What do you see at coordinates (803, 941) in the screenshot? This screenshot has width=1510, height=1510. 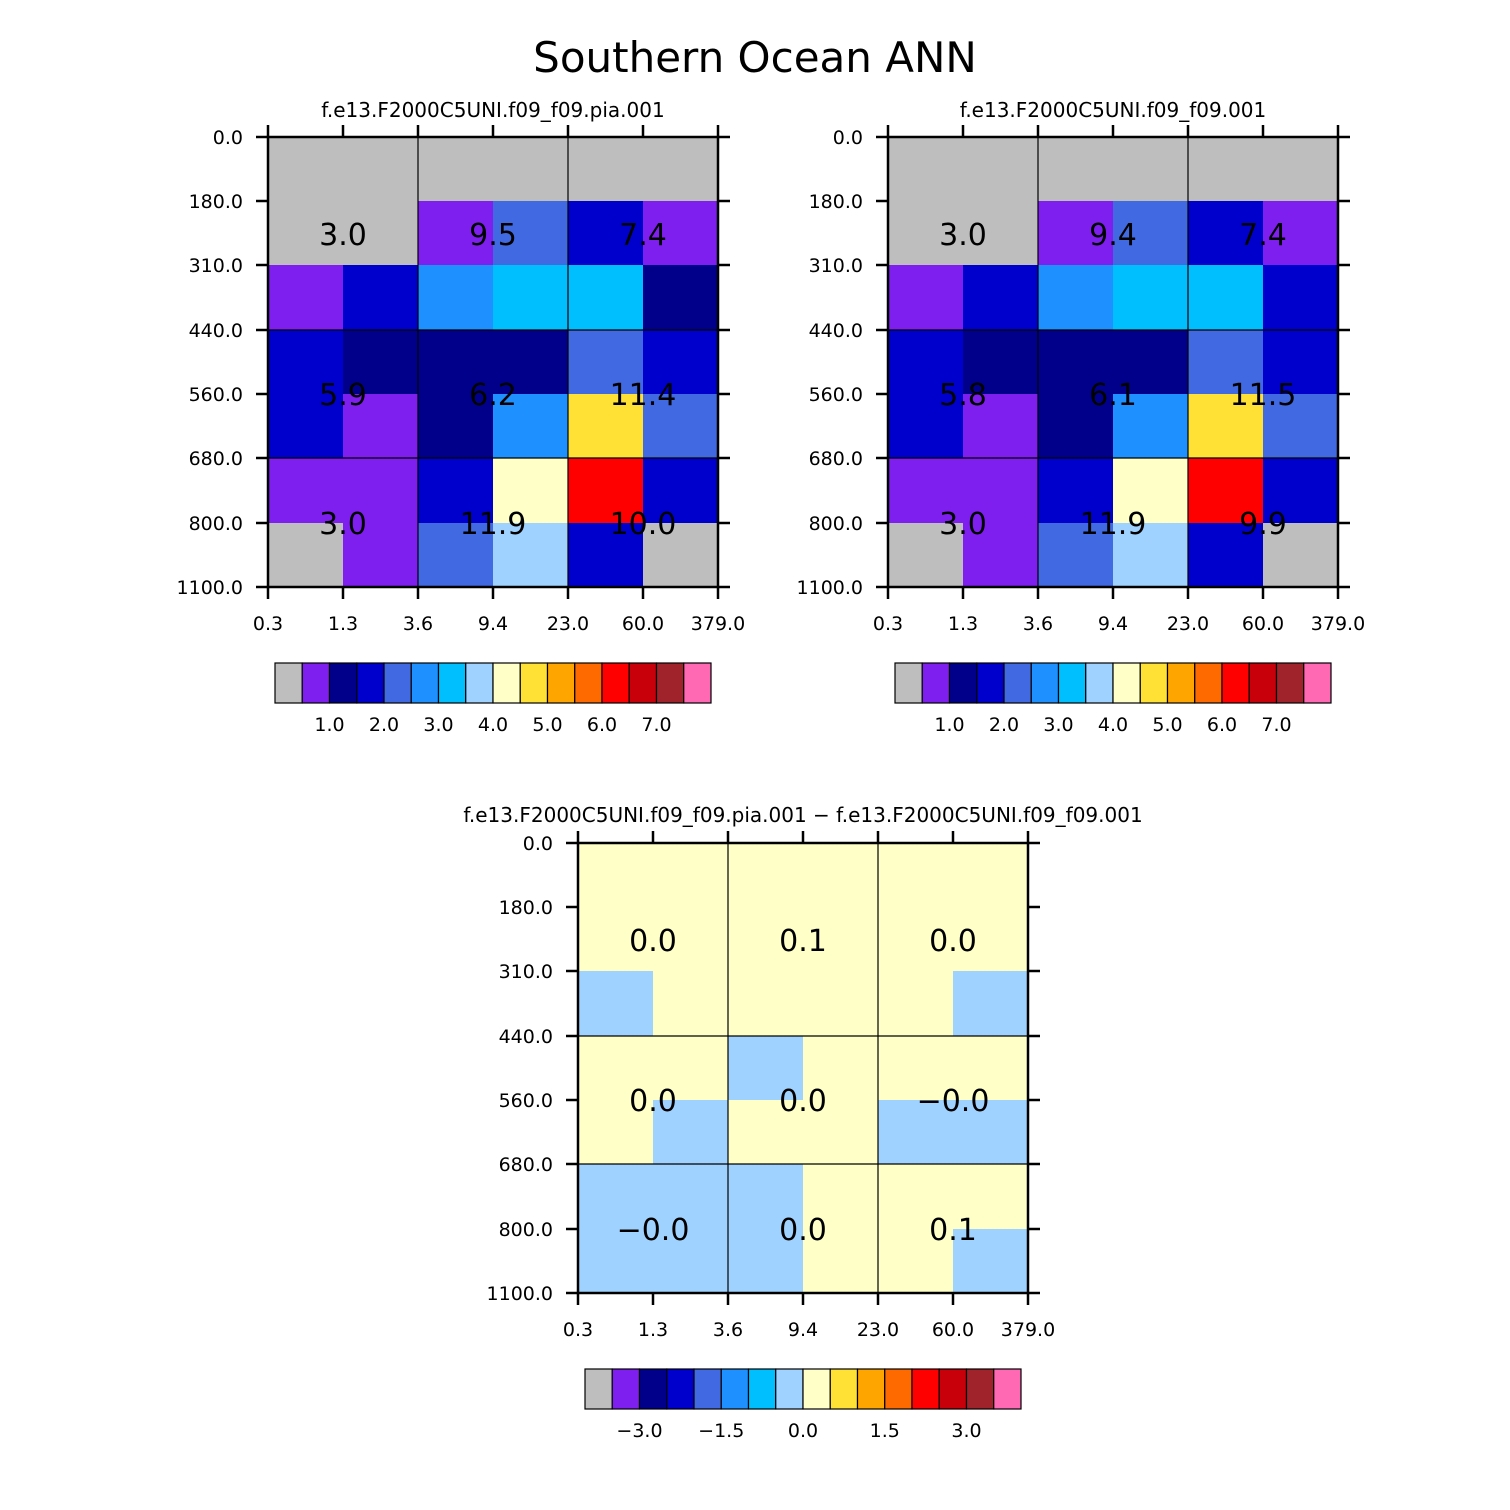 I see `block-value-label: 0.1` at bounding box center [803, 941].